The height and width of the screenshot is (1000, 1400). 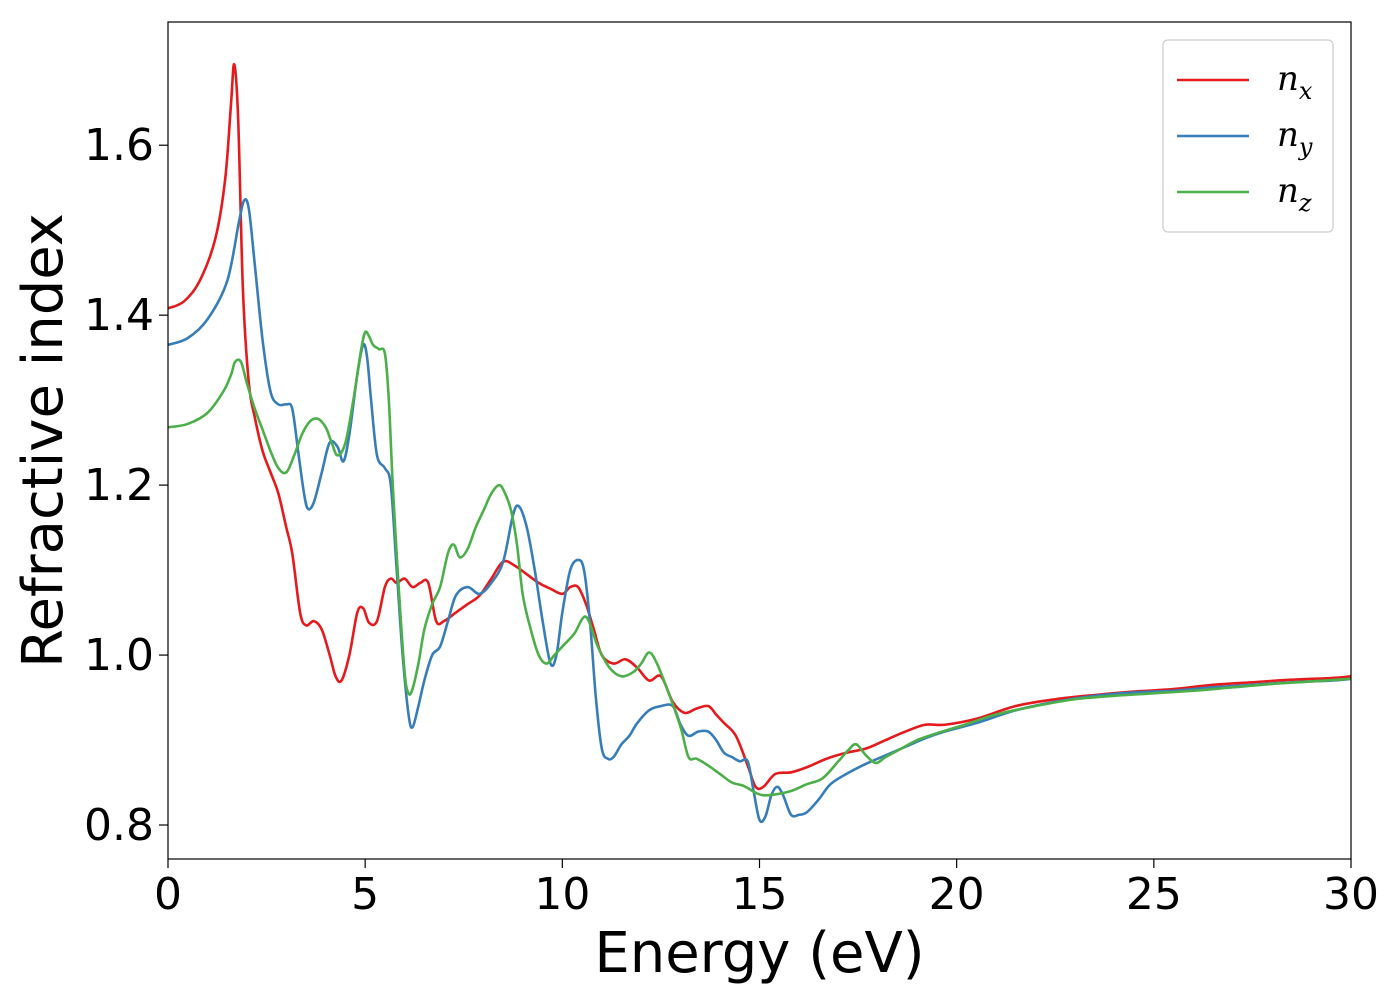 I want to click on x-tick-label: 15, so click(x=760, y=894).